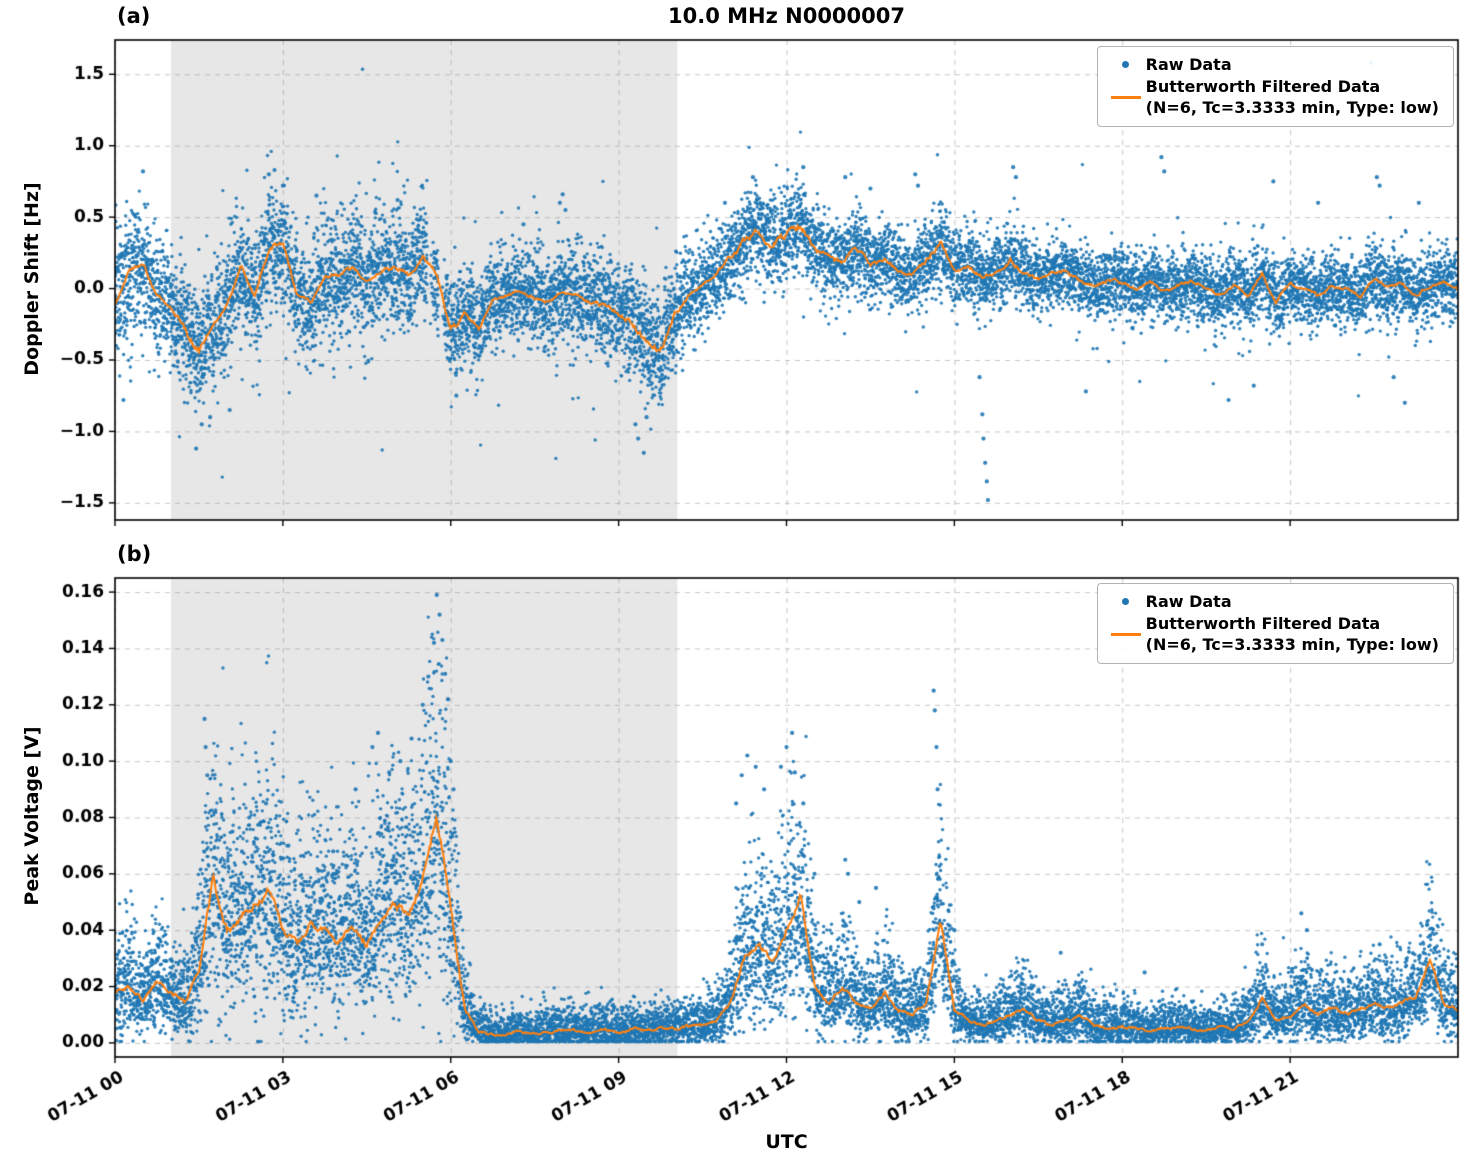  What do you see at coordinates (32, 816) in the screenshot?
I see `y-axis-label-voltage: Peak Voltage [V]` at bounding box center [32, 816].